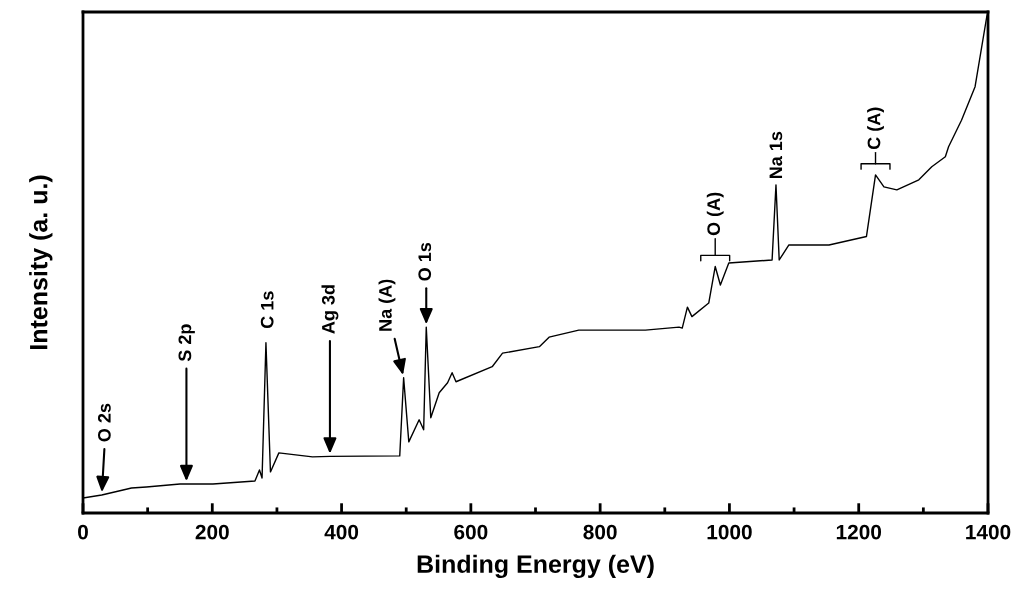  What do you see at coordinates (988, 532) in the screenshot?
I see `x-tick-label: 1400` at bounding box center [988, 532].